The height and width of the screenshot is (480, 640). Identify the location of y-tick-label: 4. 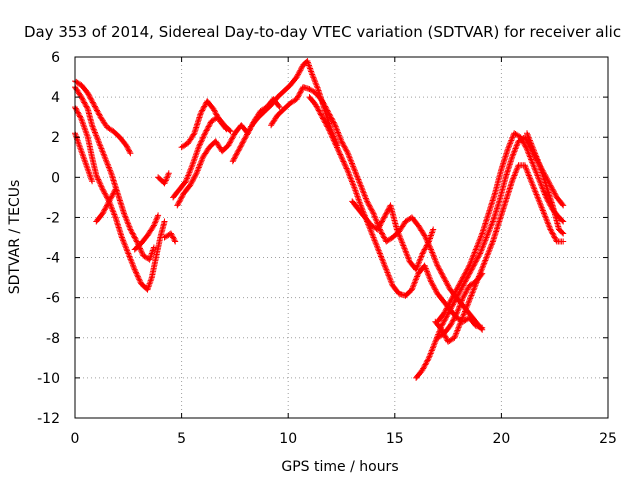
(55, 98).